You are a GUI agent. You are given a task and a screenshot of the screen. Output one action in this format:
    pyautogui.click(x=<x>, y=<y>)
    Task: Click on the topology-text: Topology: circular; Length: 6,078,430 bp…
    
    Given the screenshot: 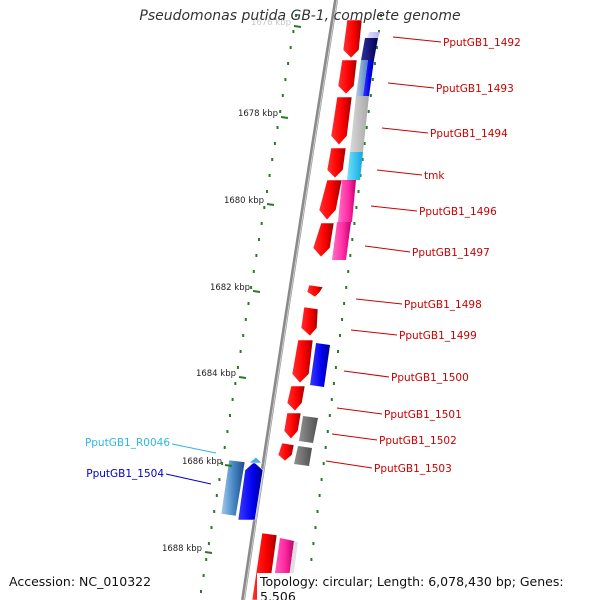 What is the action you would take?
    pyautogui.click(x=428, y=586)
    